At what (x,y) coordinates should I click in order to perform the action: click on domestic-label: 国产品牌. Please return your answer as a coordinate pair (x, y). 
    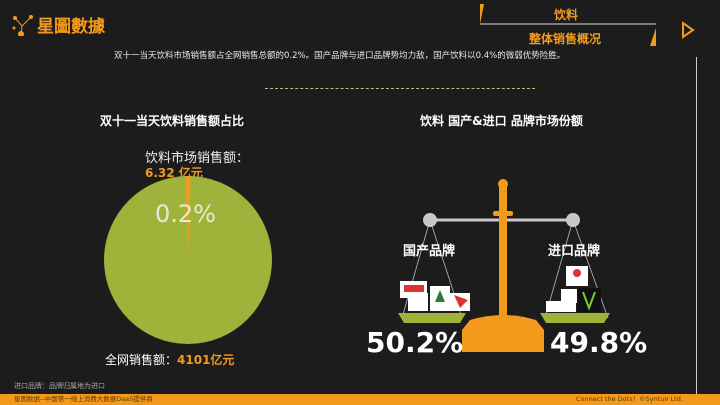
    Looking at the image, I should click on (429, 251).